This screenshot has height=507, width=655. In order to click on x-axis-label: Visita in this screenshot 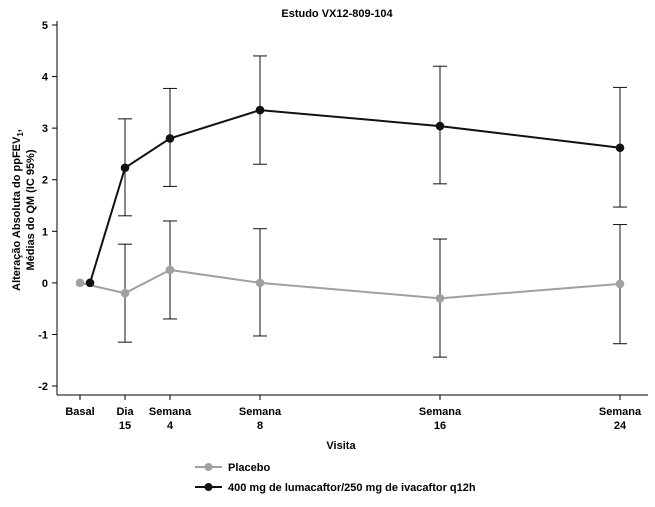, I will do `click(341, 446)`.